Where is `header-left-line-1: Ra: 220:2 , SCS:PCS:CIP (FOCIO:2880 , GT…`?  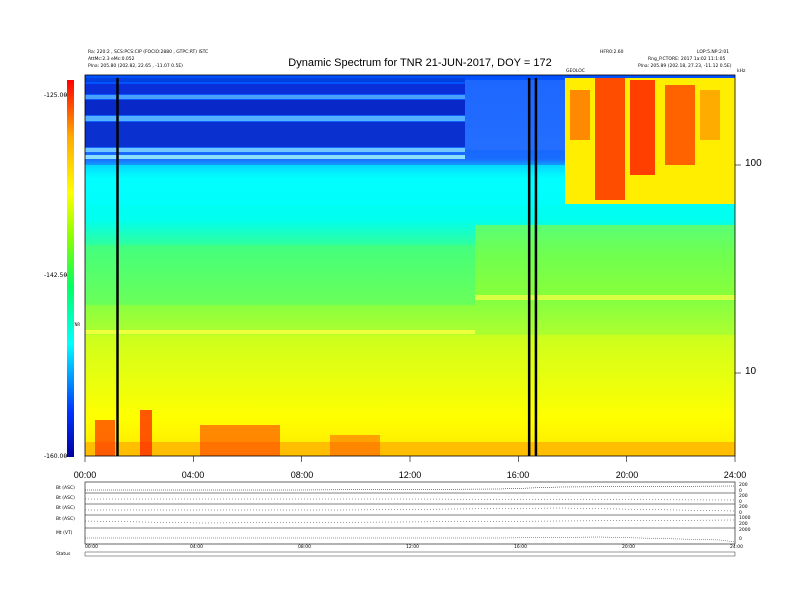
header-left-line-1: Ra: 220:2 , SCS:PCS:CIP (FOCIO:2880 , GT… is located at coordinates (148, 52).